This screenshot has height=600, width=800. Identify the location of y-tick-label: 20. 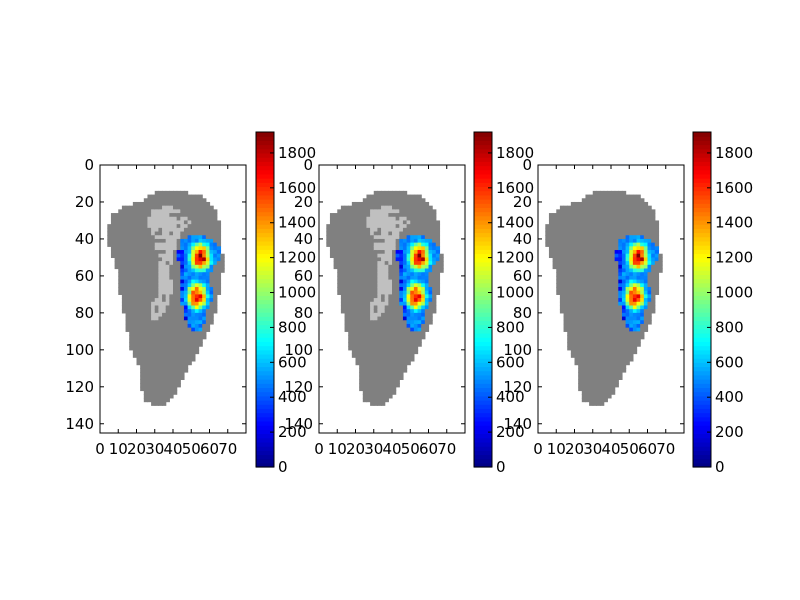
(303, 202).